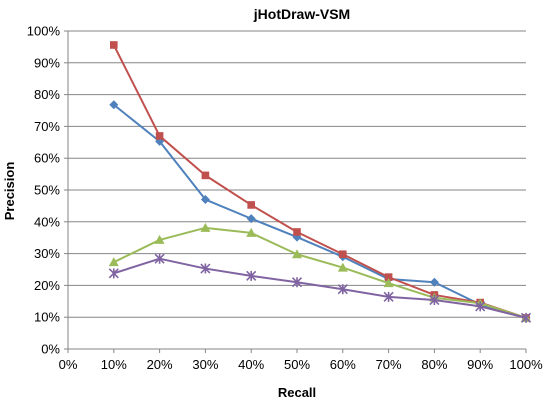 The image size is (549, 401). Describe the element at coordinates (9, 191) in the screenshot. I see `y-axis-label: Precision` at that location.